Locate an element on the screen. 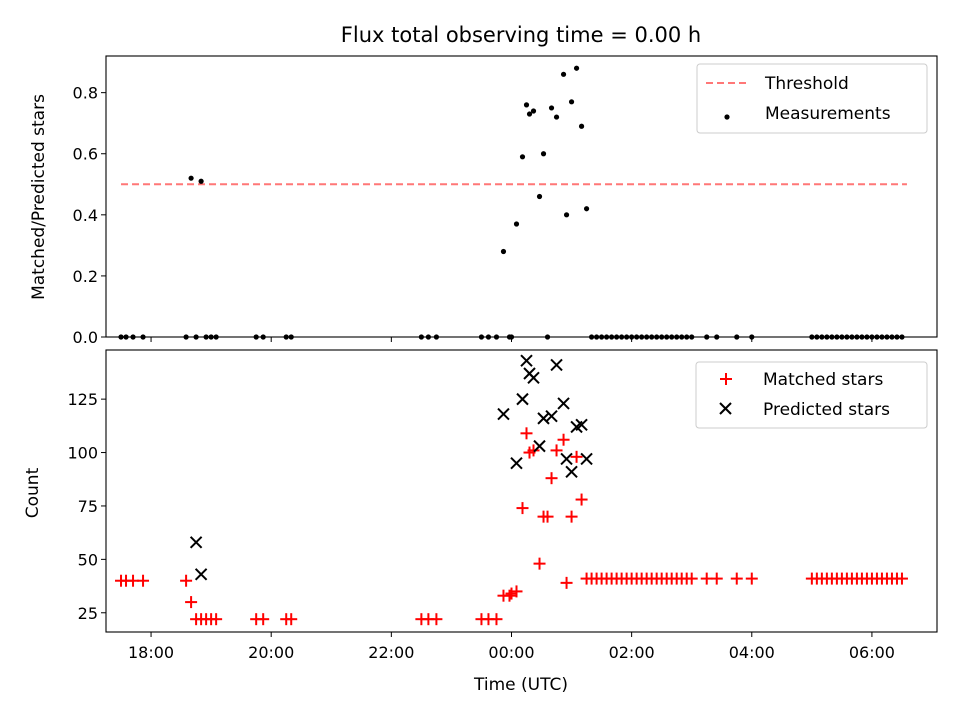 The image size is (960, 720). legend-measurements-swatch is located at coordinates (727, 117).